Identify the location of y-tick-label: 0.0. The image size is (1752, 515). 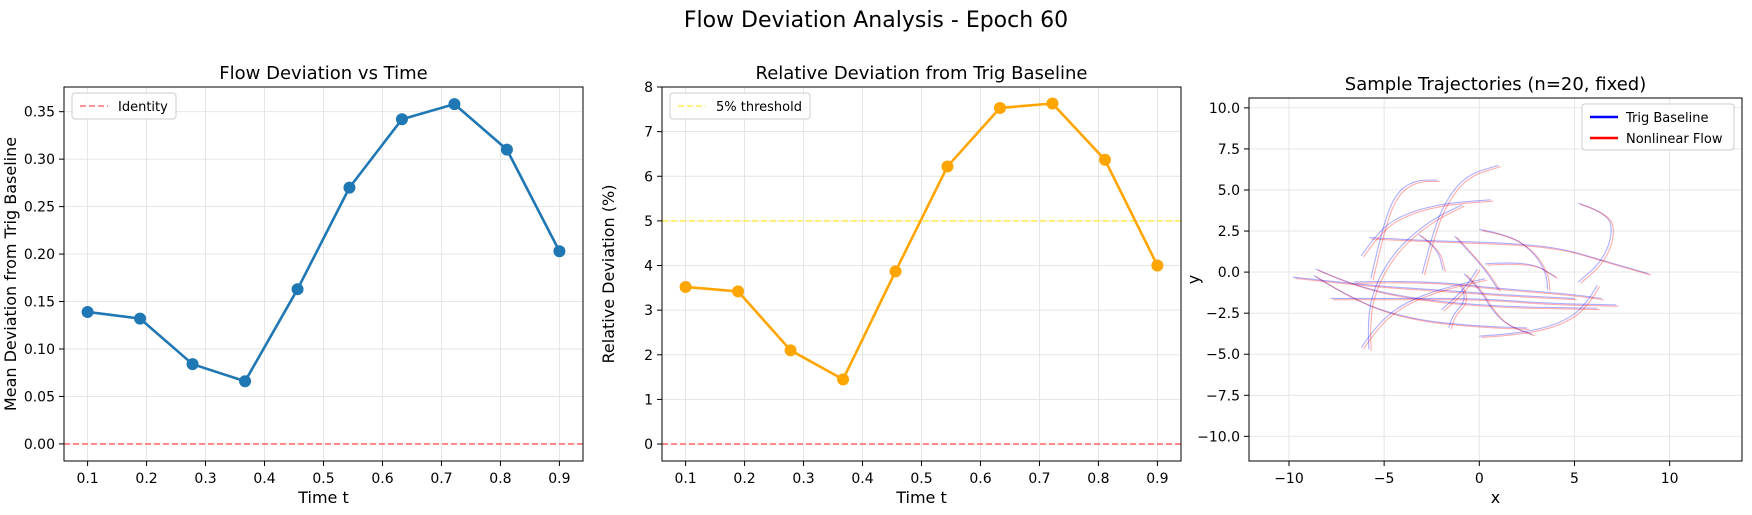
(1229, 273).